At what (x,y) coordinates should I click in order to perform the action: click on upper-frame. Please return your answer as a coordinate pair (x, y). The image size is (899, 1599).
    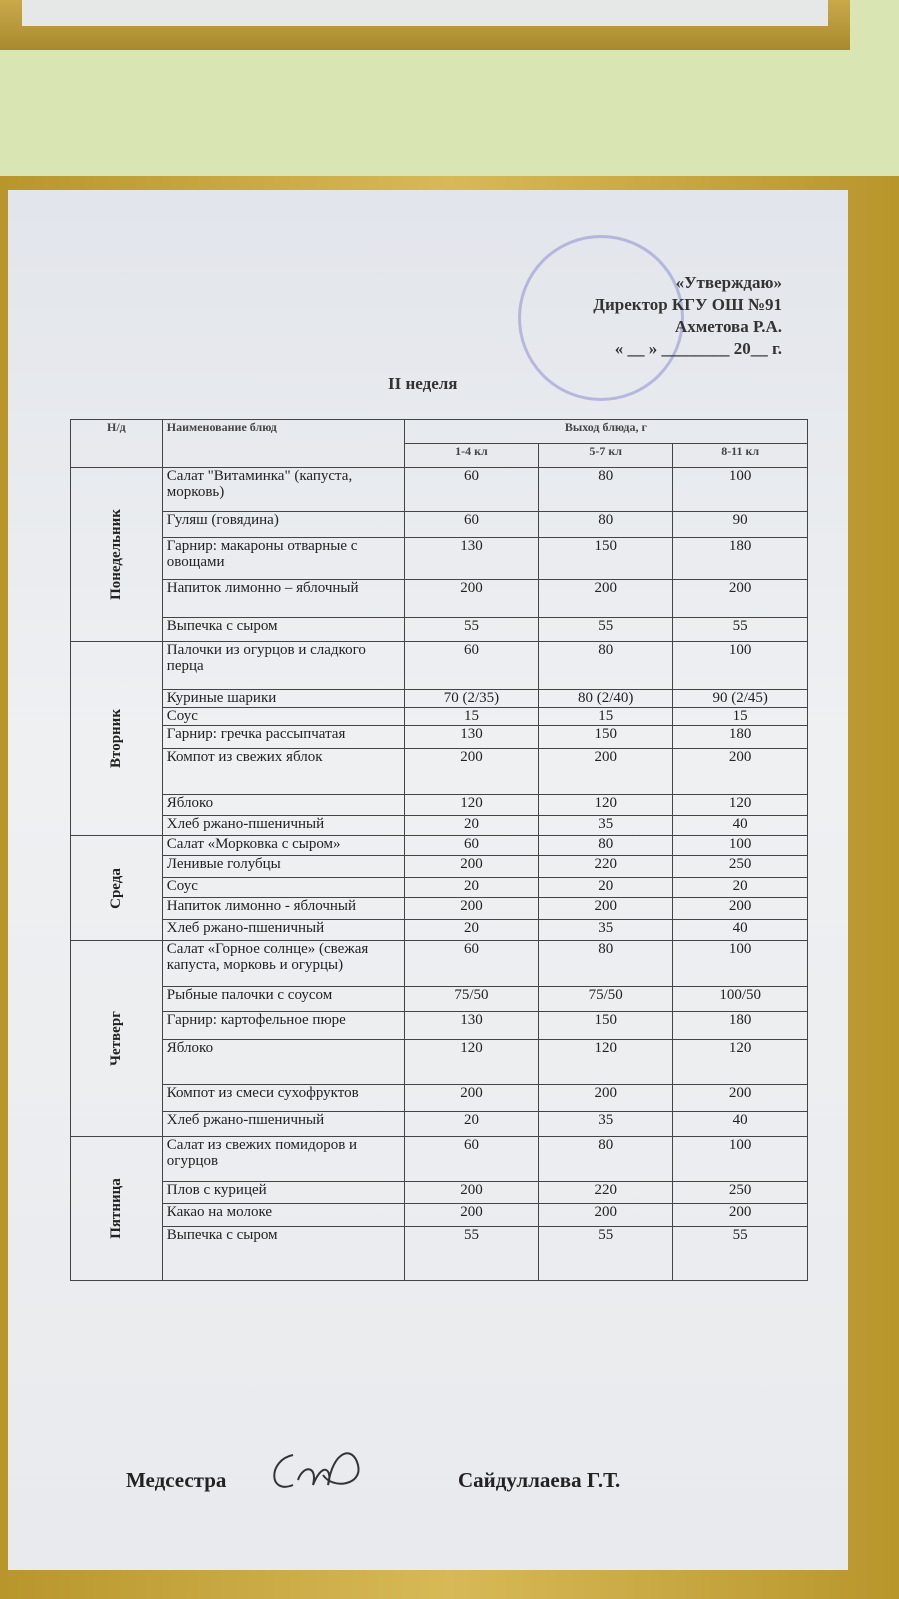
    Looking at the image, I should click on (425, 25).